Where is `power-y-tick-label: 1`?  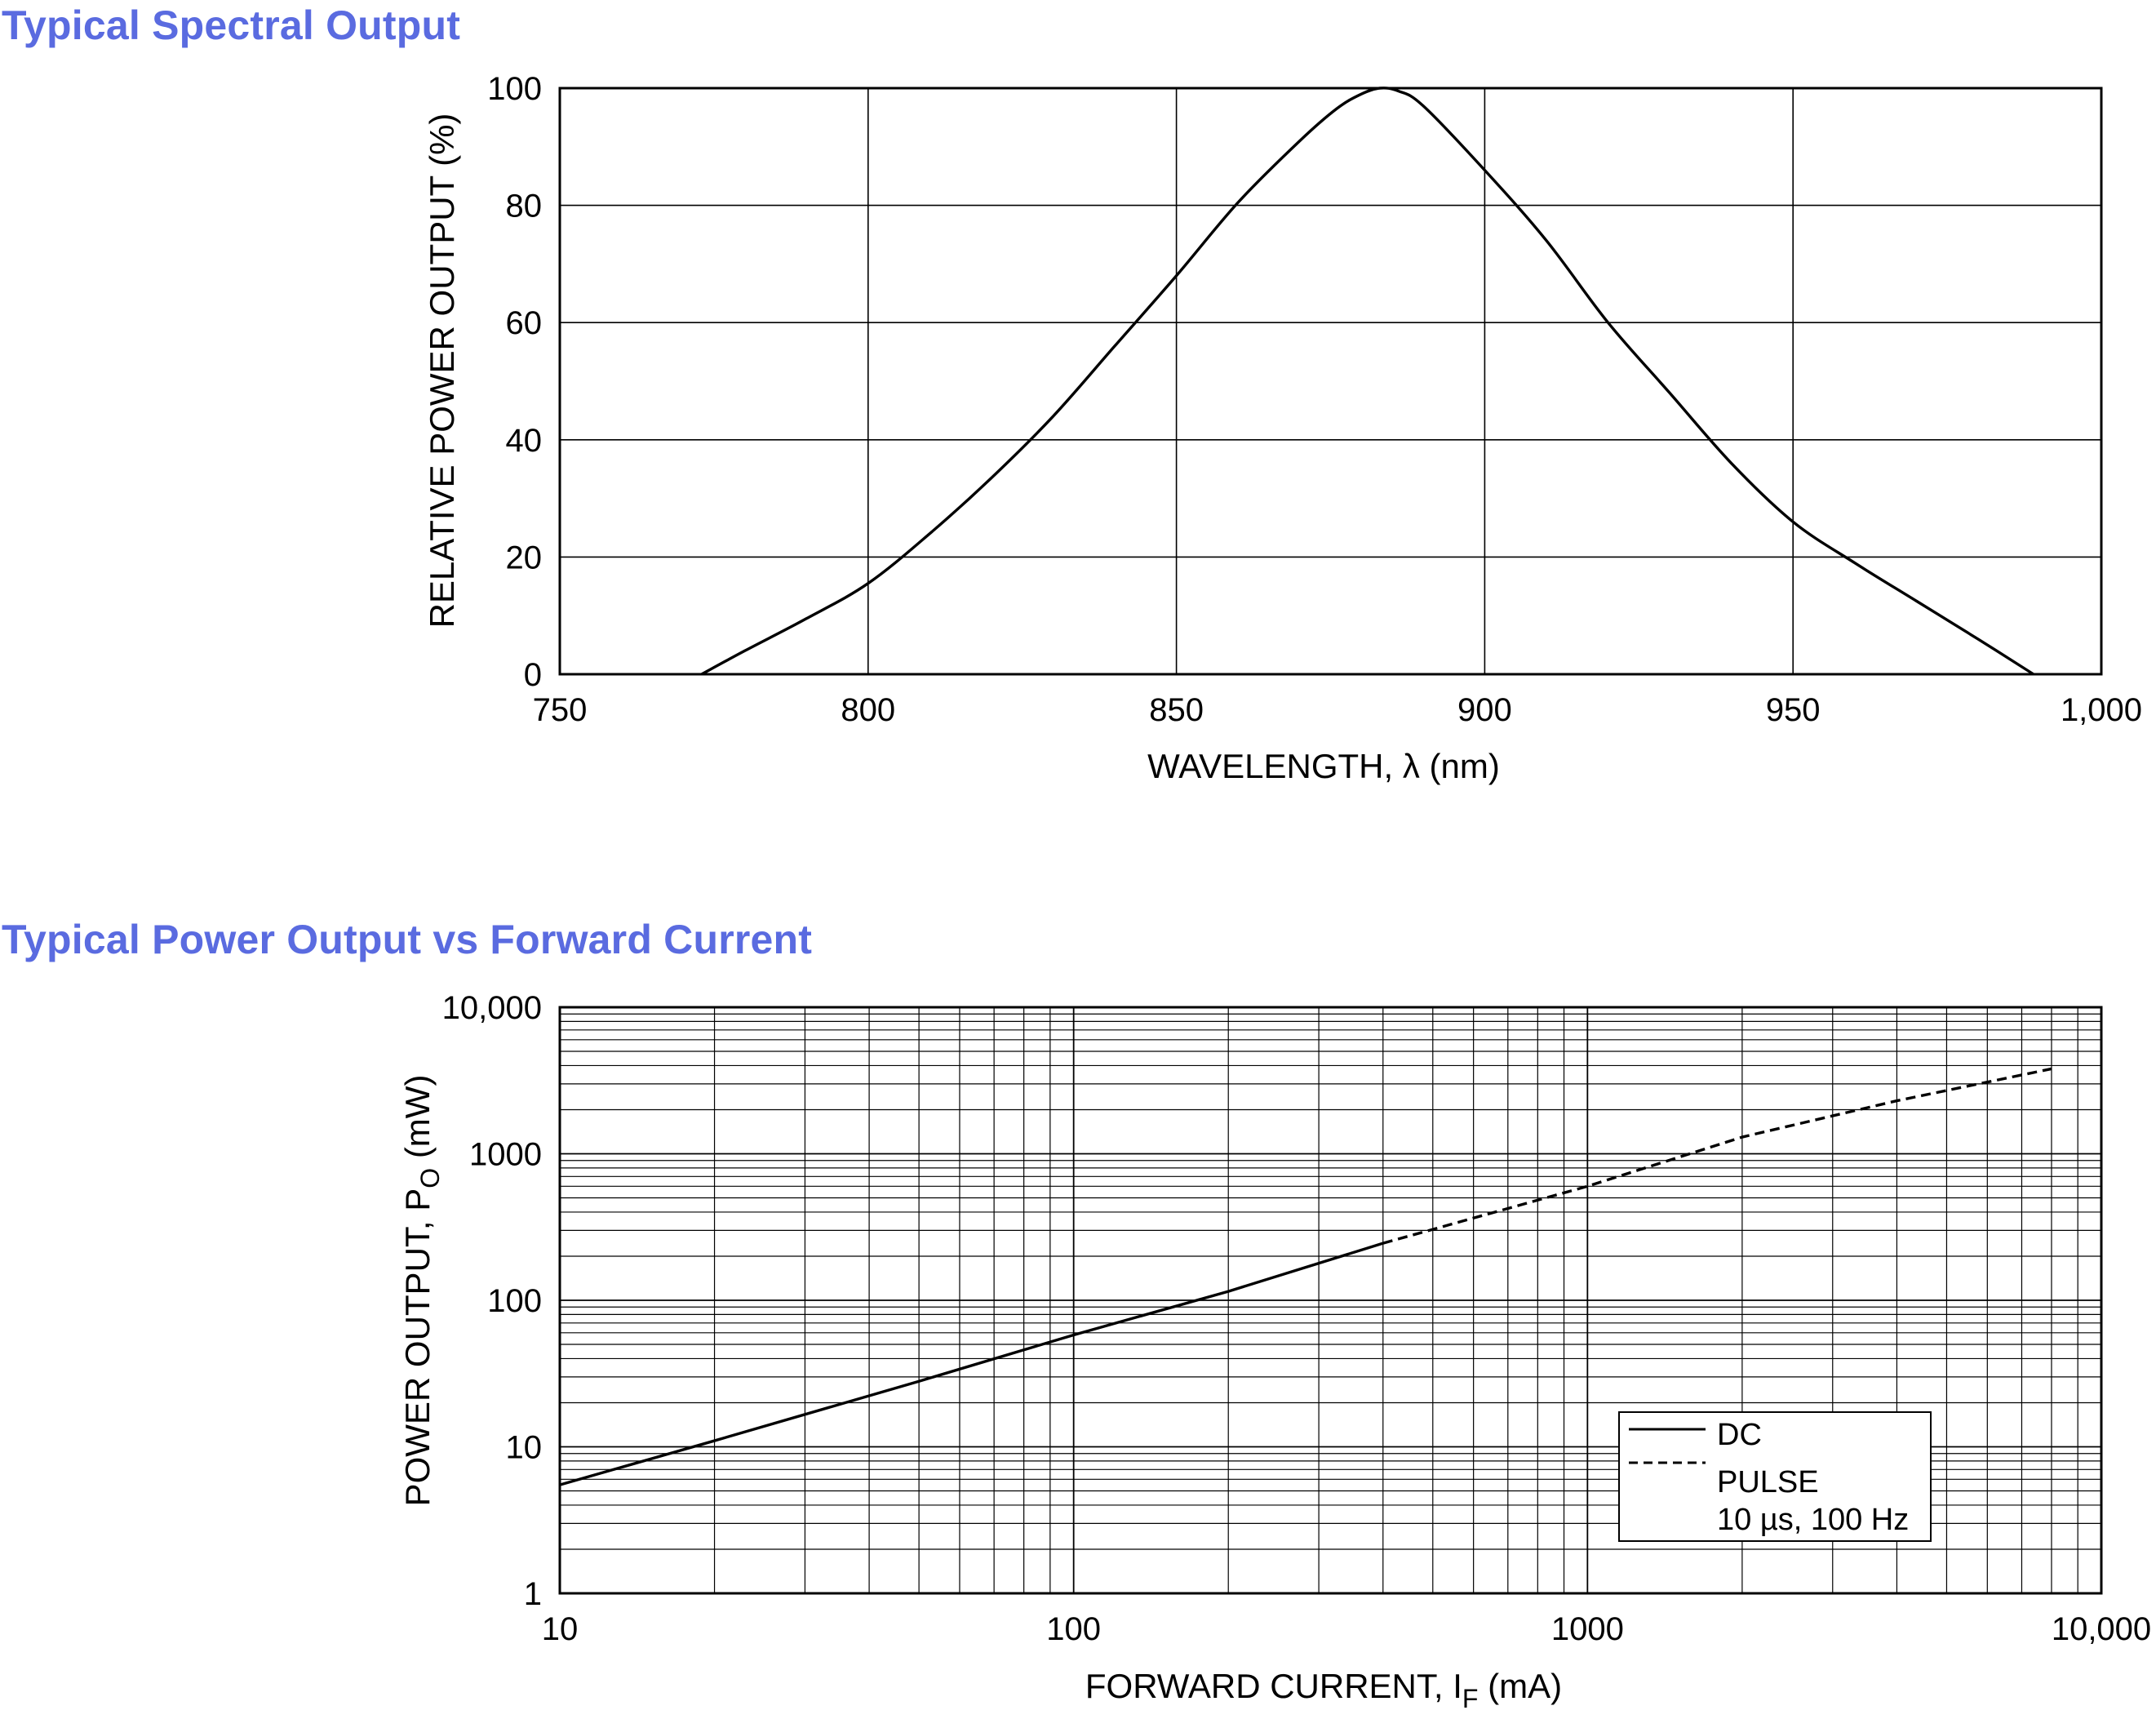 power-y-tick-label: 1 is located at coordinates (533, 1594).